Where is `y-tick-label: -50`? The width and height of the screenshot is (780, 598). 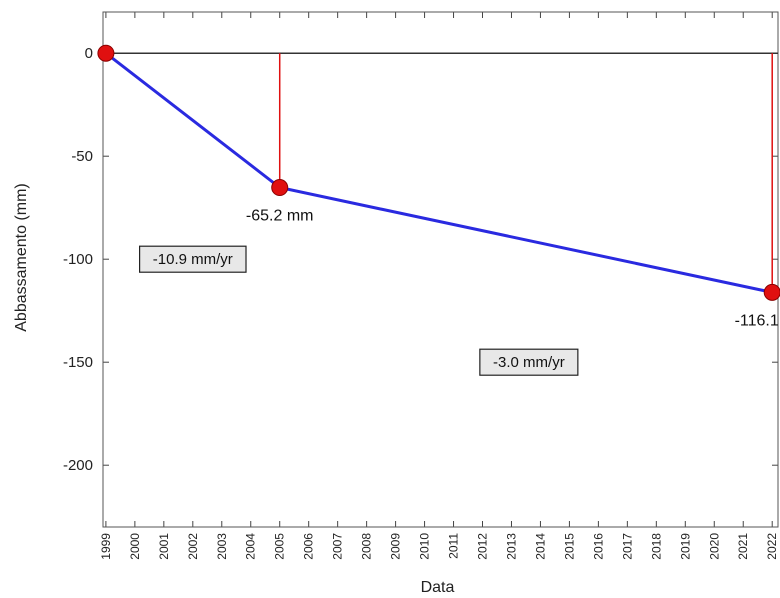 y-tick-label: -50 is located at coordinates (82, 156).